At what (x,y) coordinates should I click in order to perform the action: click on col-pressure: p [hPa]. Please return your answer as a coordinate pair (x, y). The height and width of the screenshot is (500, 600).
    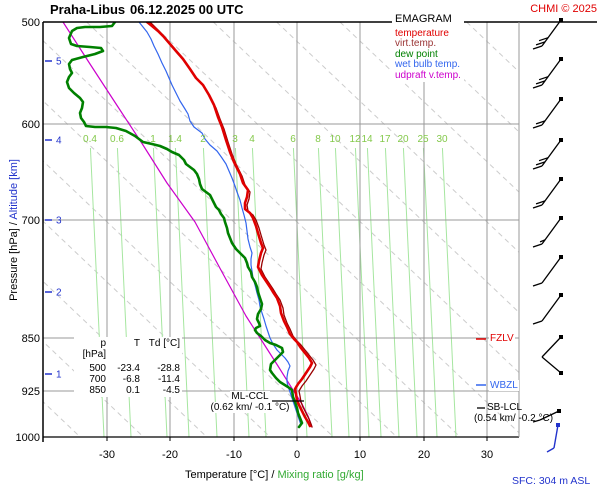
    Looking at the image, I should click on (94, 349).